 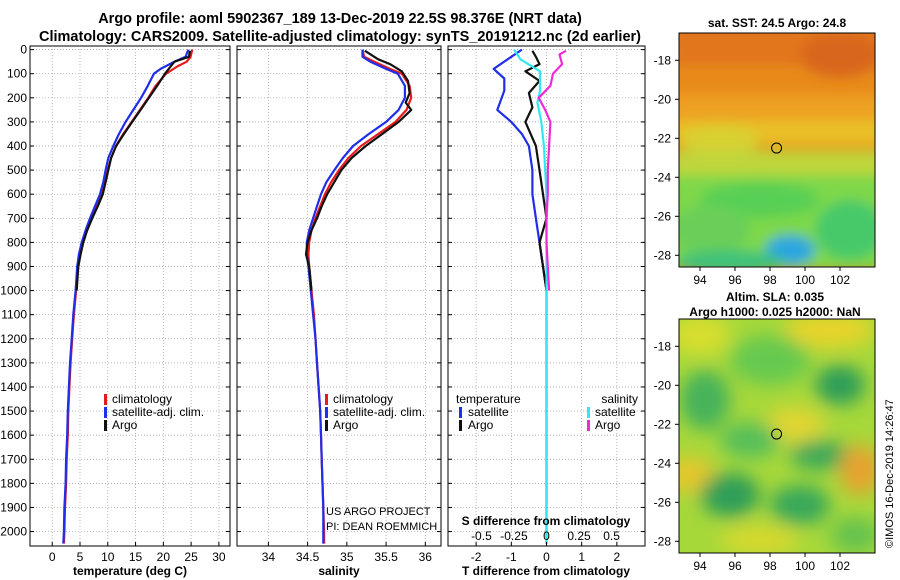 I want to click on depth-tick-label: 100, so click(x=17, y=74).